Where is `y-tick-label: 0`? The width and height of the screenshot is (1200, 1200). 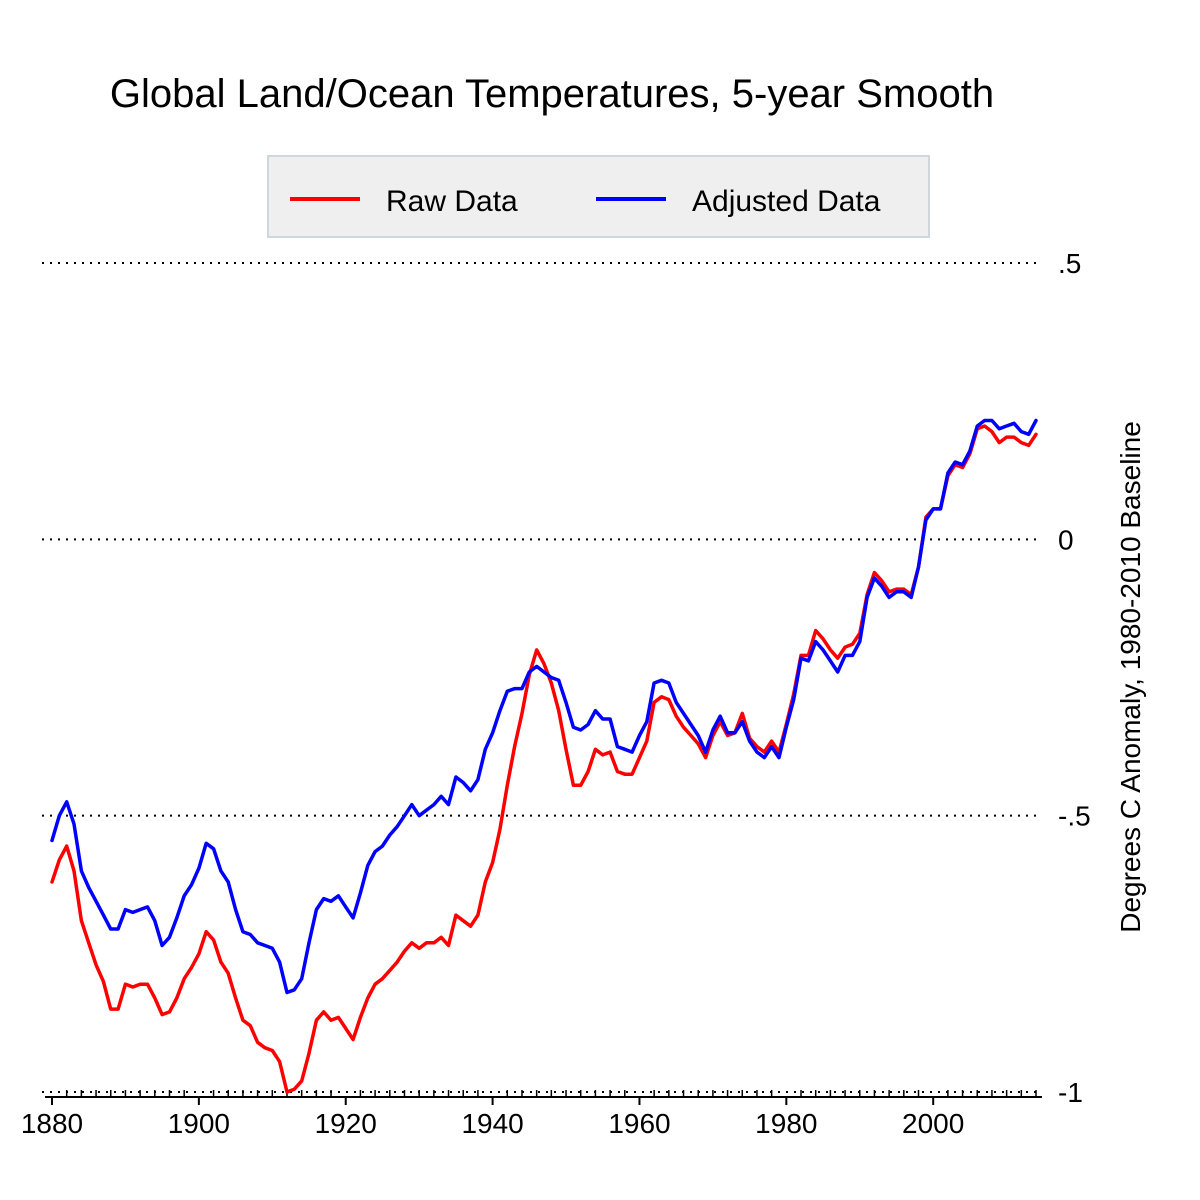
y-tick-label: 0 is located at coordinates (1066, 539).